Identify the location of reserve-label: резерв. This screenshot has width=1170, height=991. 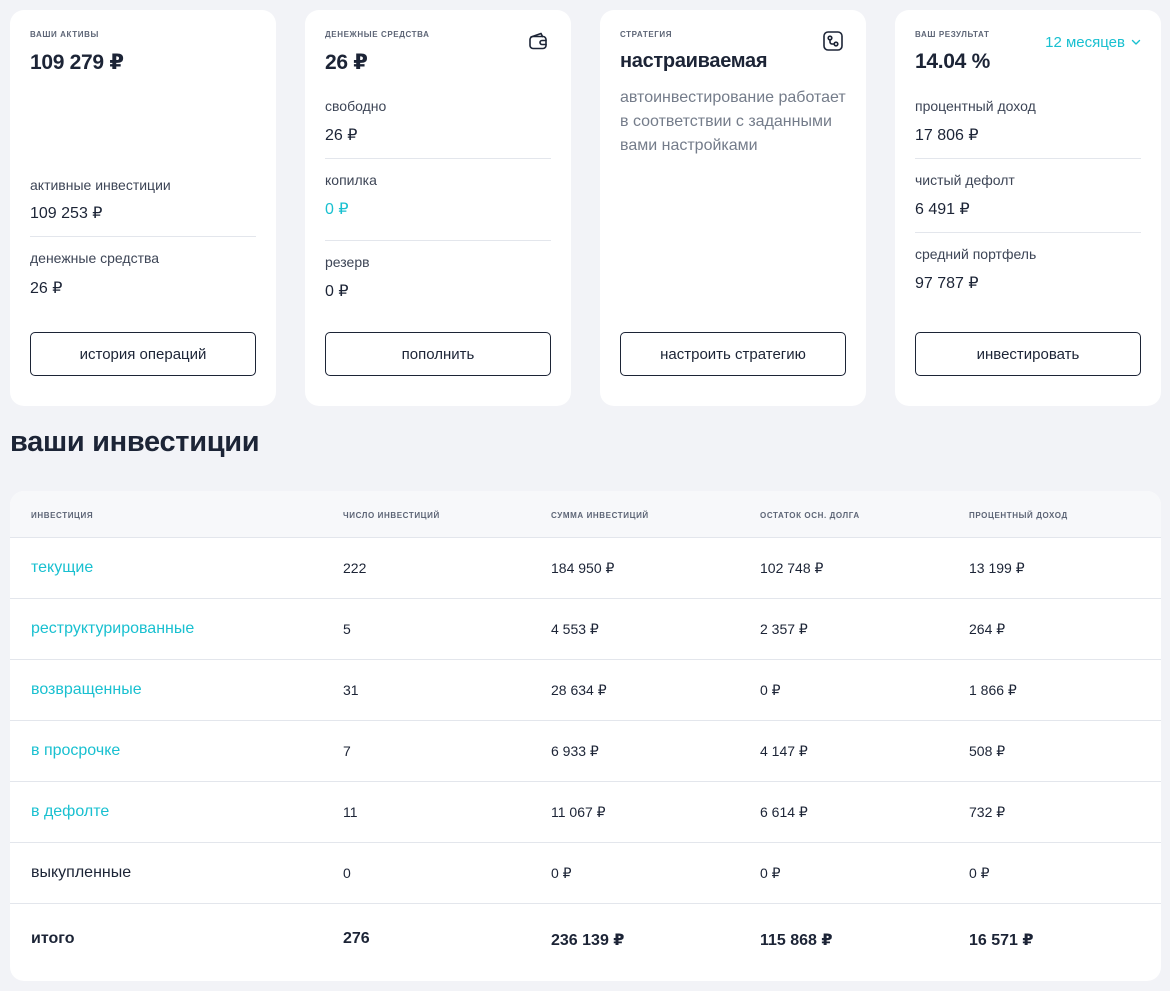
(347, 262).